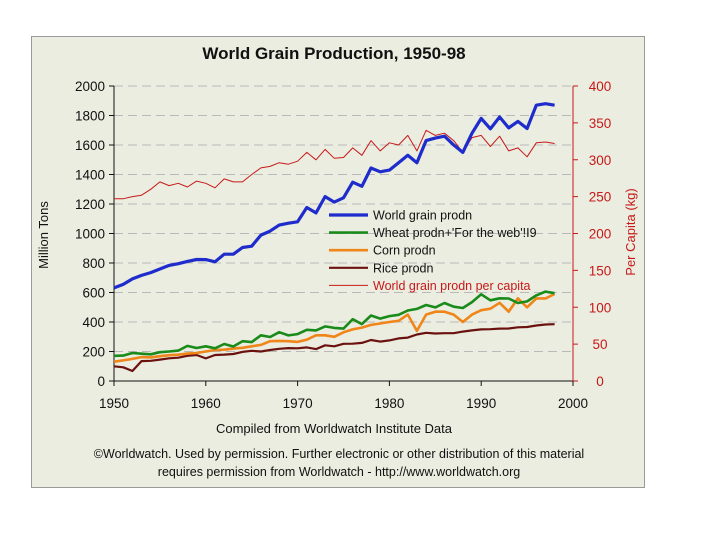 This screenshot has height=540, width=720. Describe the element at coordinates (334, 428) in the screenshot. I see `x-axis-label: Compiled from Worldwatch Institute Data` at that location.